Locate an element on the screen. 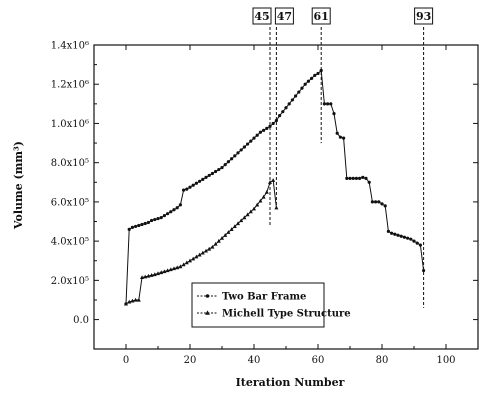 This screenshot has width=485, height=393. callout-label: 61 is located at coordinates (321, 16).